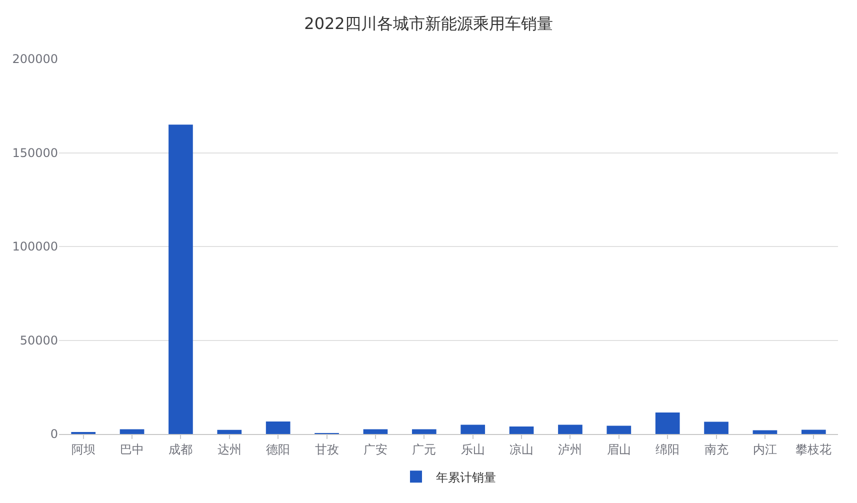 Image resolution: width=857 pixels, height=503 pixels. I want to click on y-tick-label: 150000, so click(35, 153).